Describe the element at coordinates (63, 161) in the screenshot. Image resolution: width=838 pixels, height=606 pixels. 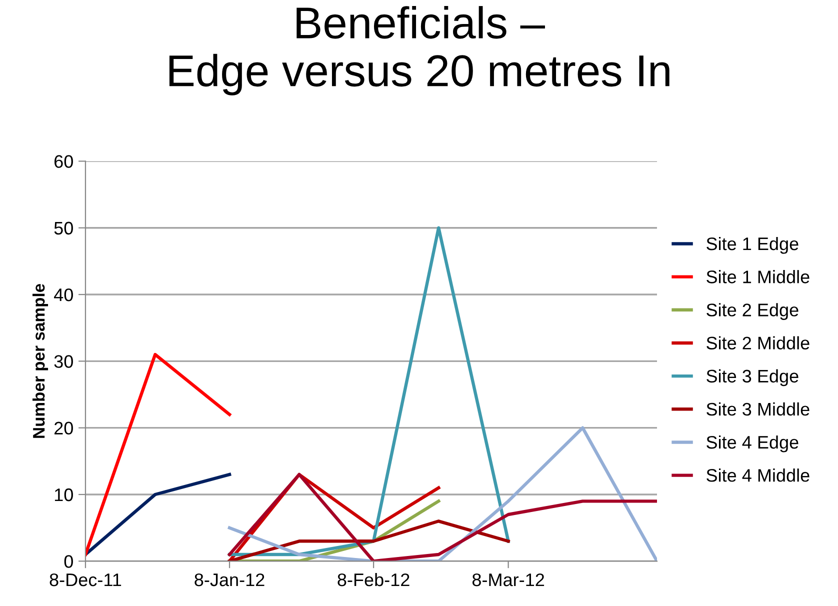
I see `y-tick-label: 60` at that location.